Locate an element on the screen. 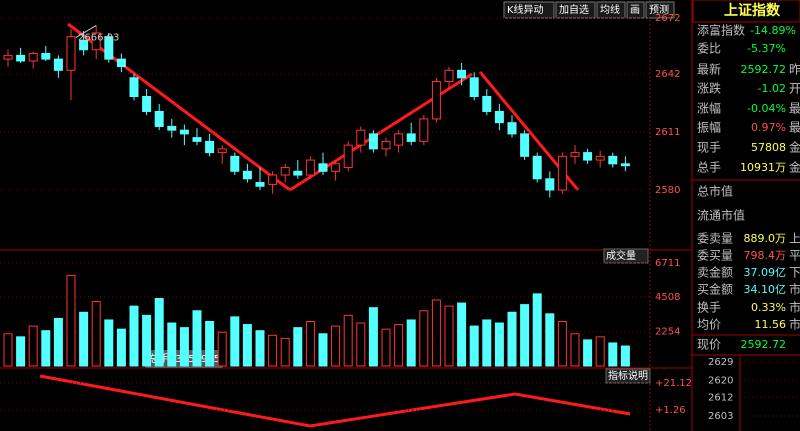  panel-label: 委比 is located at coordinates (709, 49).